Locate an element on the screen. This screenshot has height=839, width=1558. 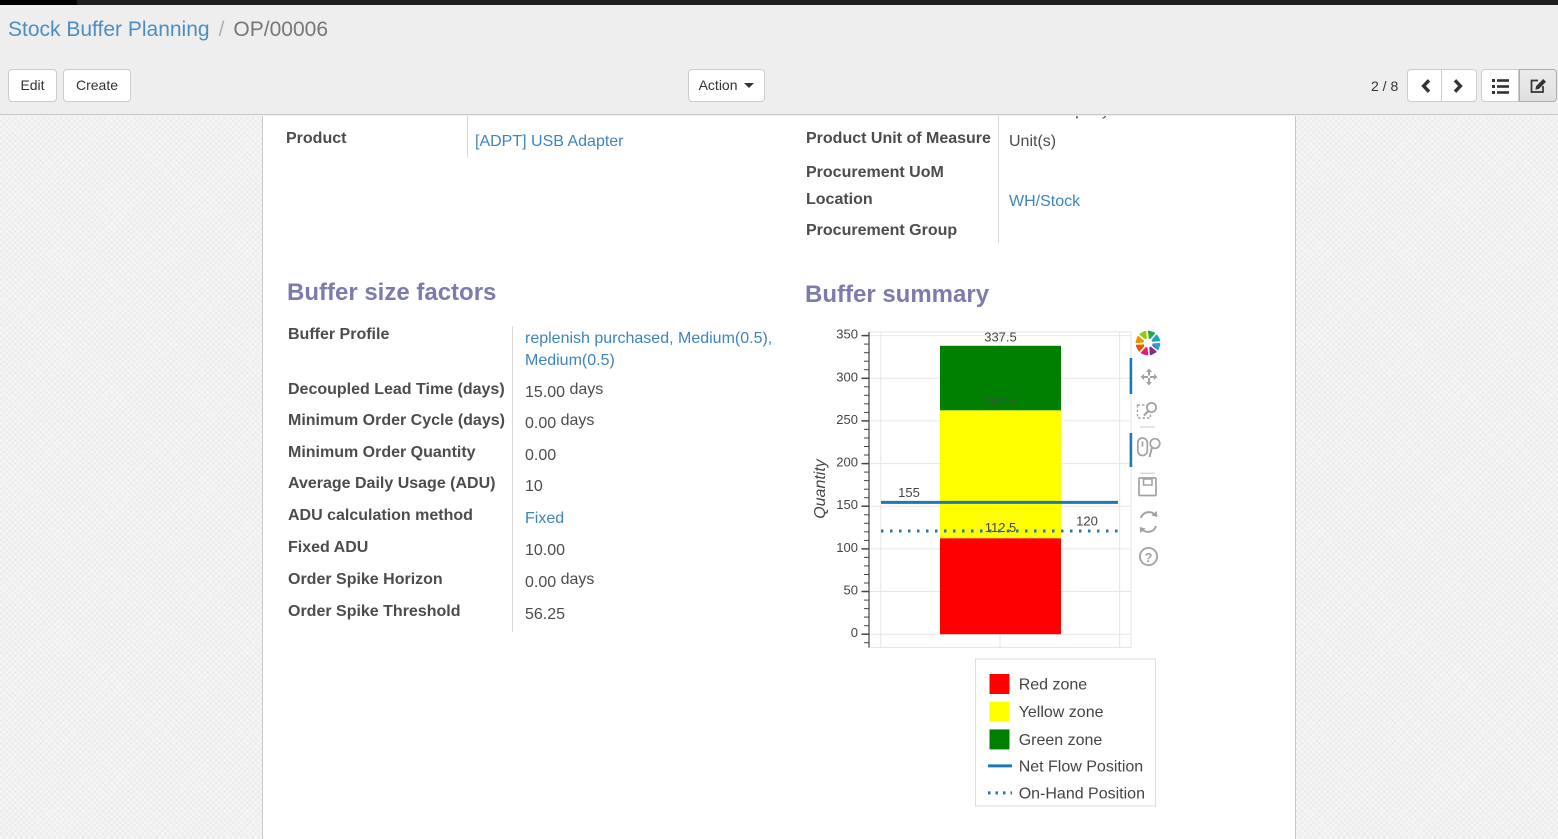
svg-text: 50 is located at coordinates (851, 590).